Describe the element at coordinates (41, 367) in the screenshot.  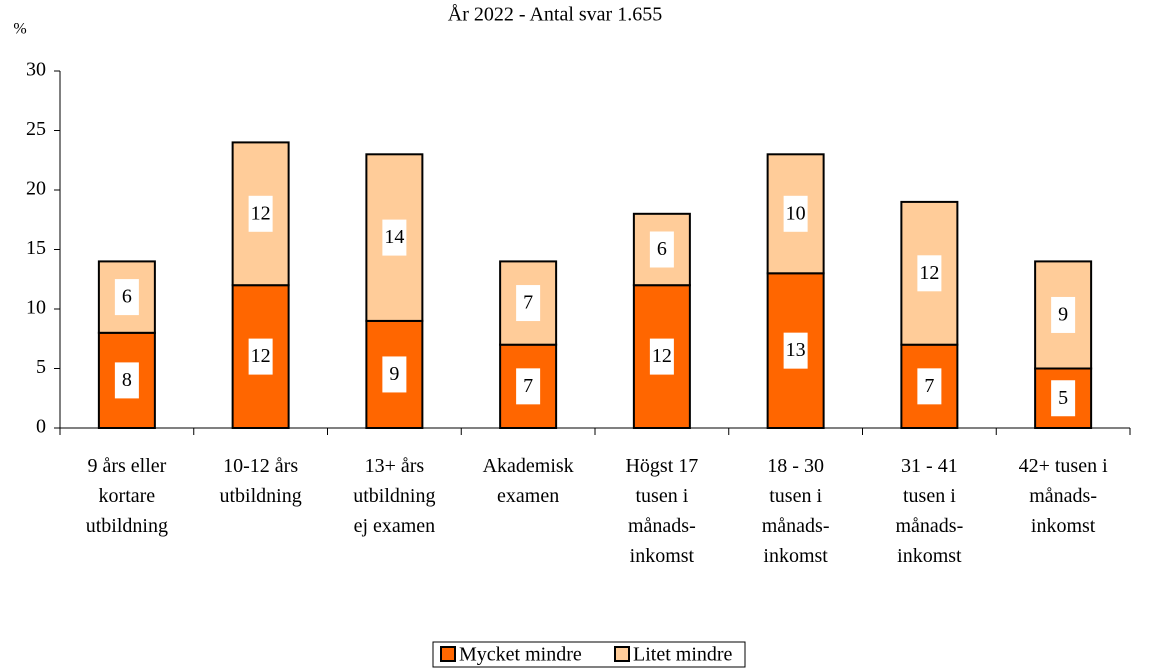
I see `y-tick-label: 5` at that location.